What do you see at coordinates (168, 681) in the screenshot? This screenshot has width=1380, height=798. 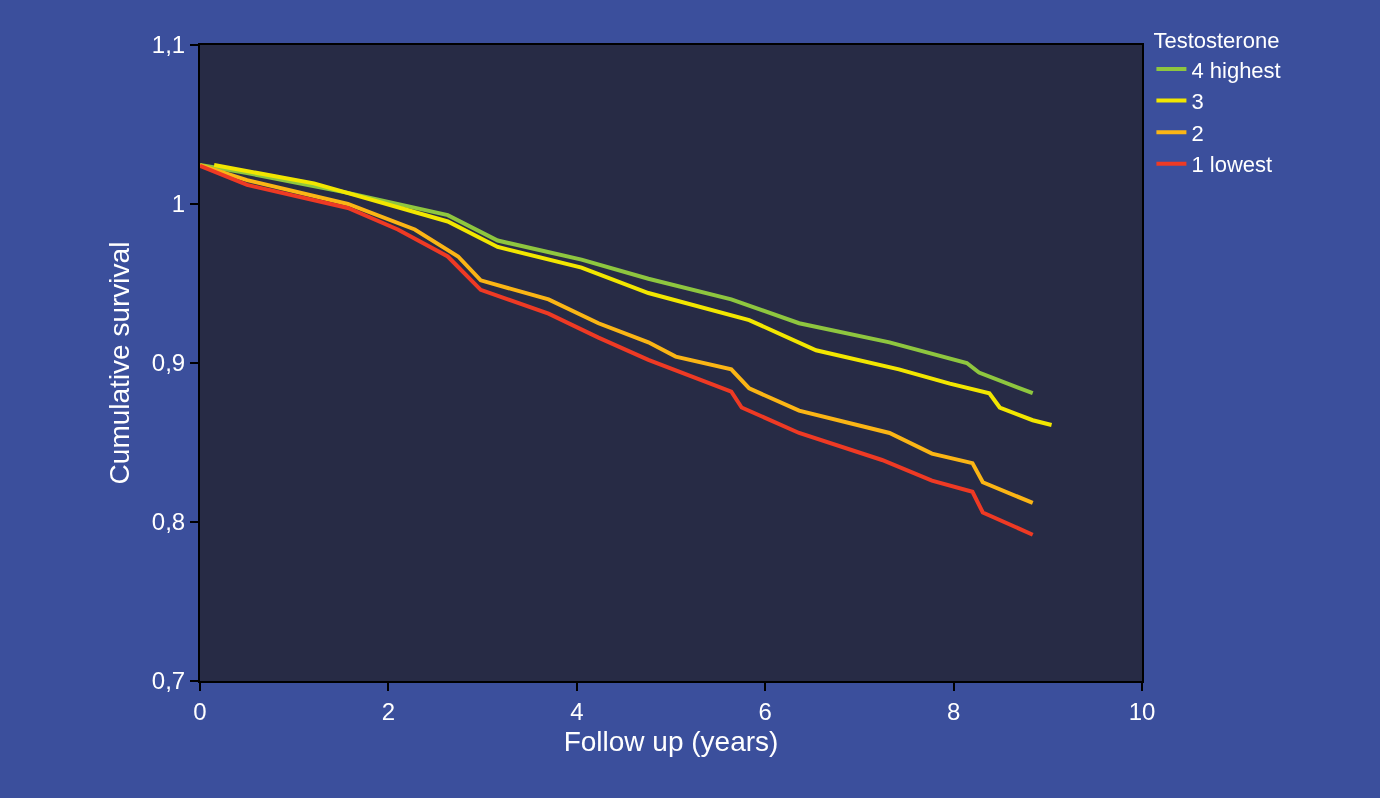 I see `y-tick-label: 0,7` at bounding box center [168, 681].